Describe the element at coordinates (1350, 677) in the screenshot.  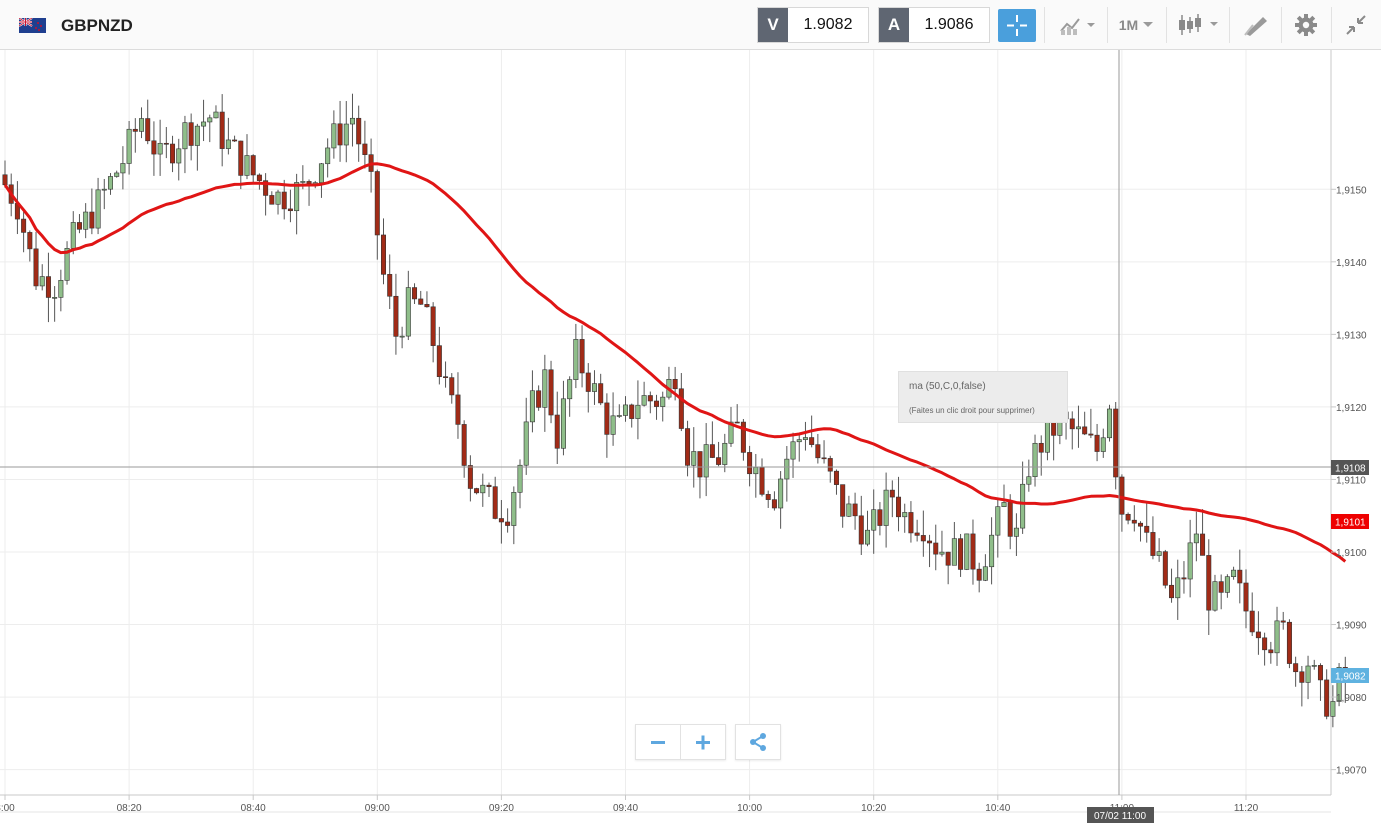
I see `current-price-label: 1,9082` at that location.